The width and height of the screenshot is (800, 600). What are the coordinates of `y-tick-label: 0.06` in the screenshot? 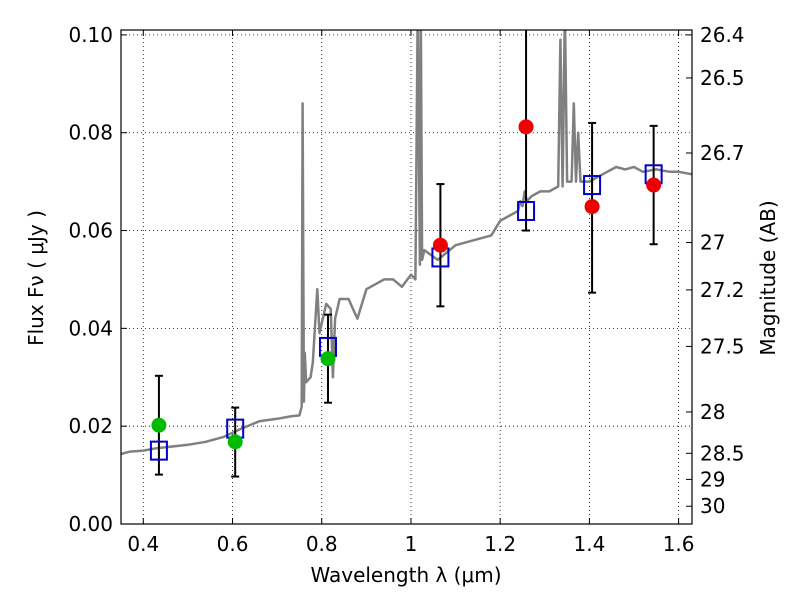 It's located at (90, 231).